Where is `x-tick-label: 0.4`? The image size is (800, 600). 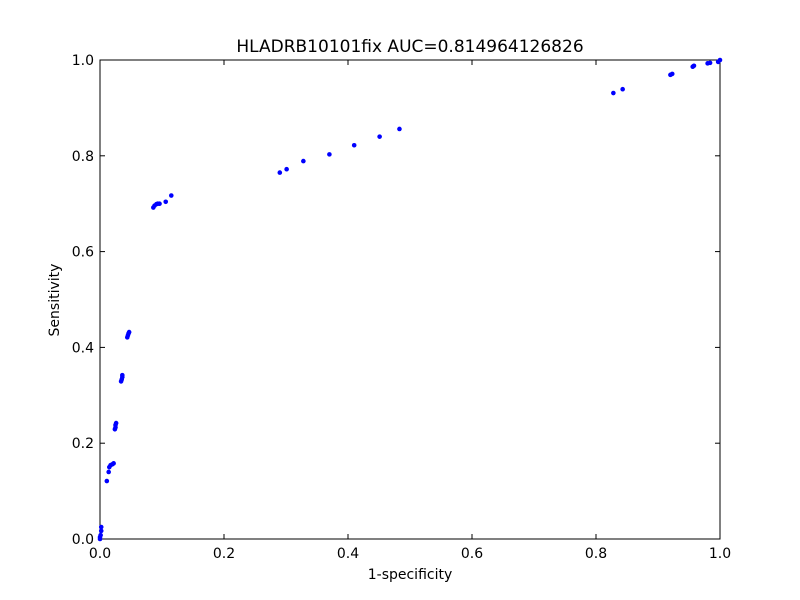 x-tick-label: 0.4 is located at coordinates (348, 554).